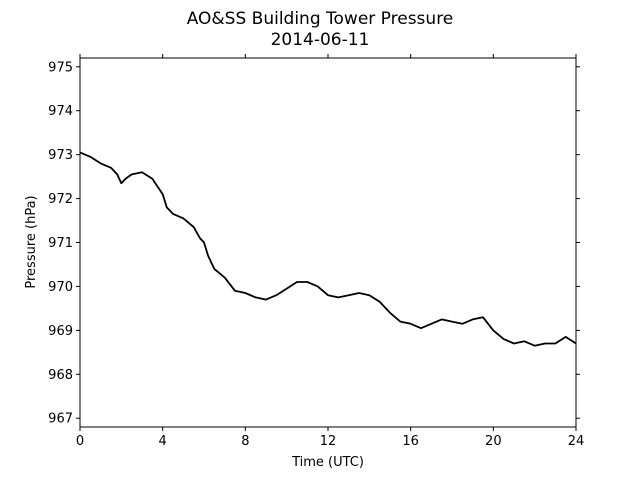 The width and height of the screenshot is (640, 480). I want to click on x-tick-label-4: 4, so click(163, 441).